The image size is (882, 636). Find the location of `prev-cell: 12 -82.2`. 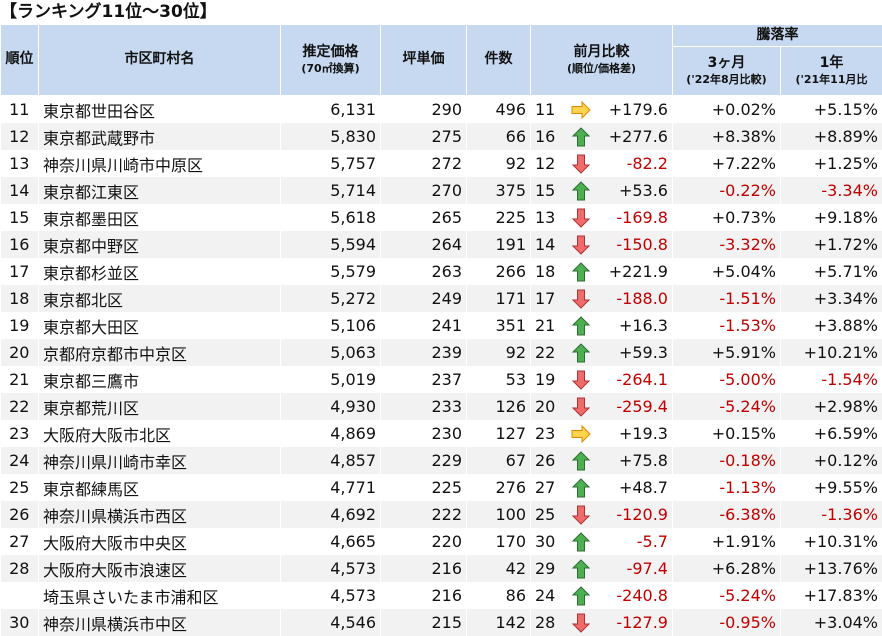

prev-cell: 12 -82.2 is located at coordinates (601, 163).